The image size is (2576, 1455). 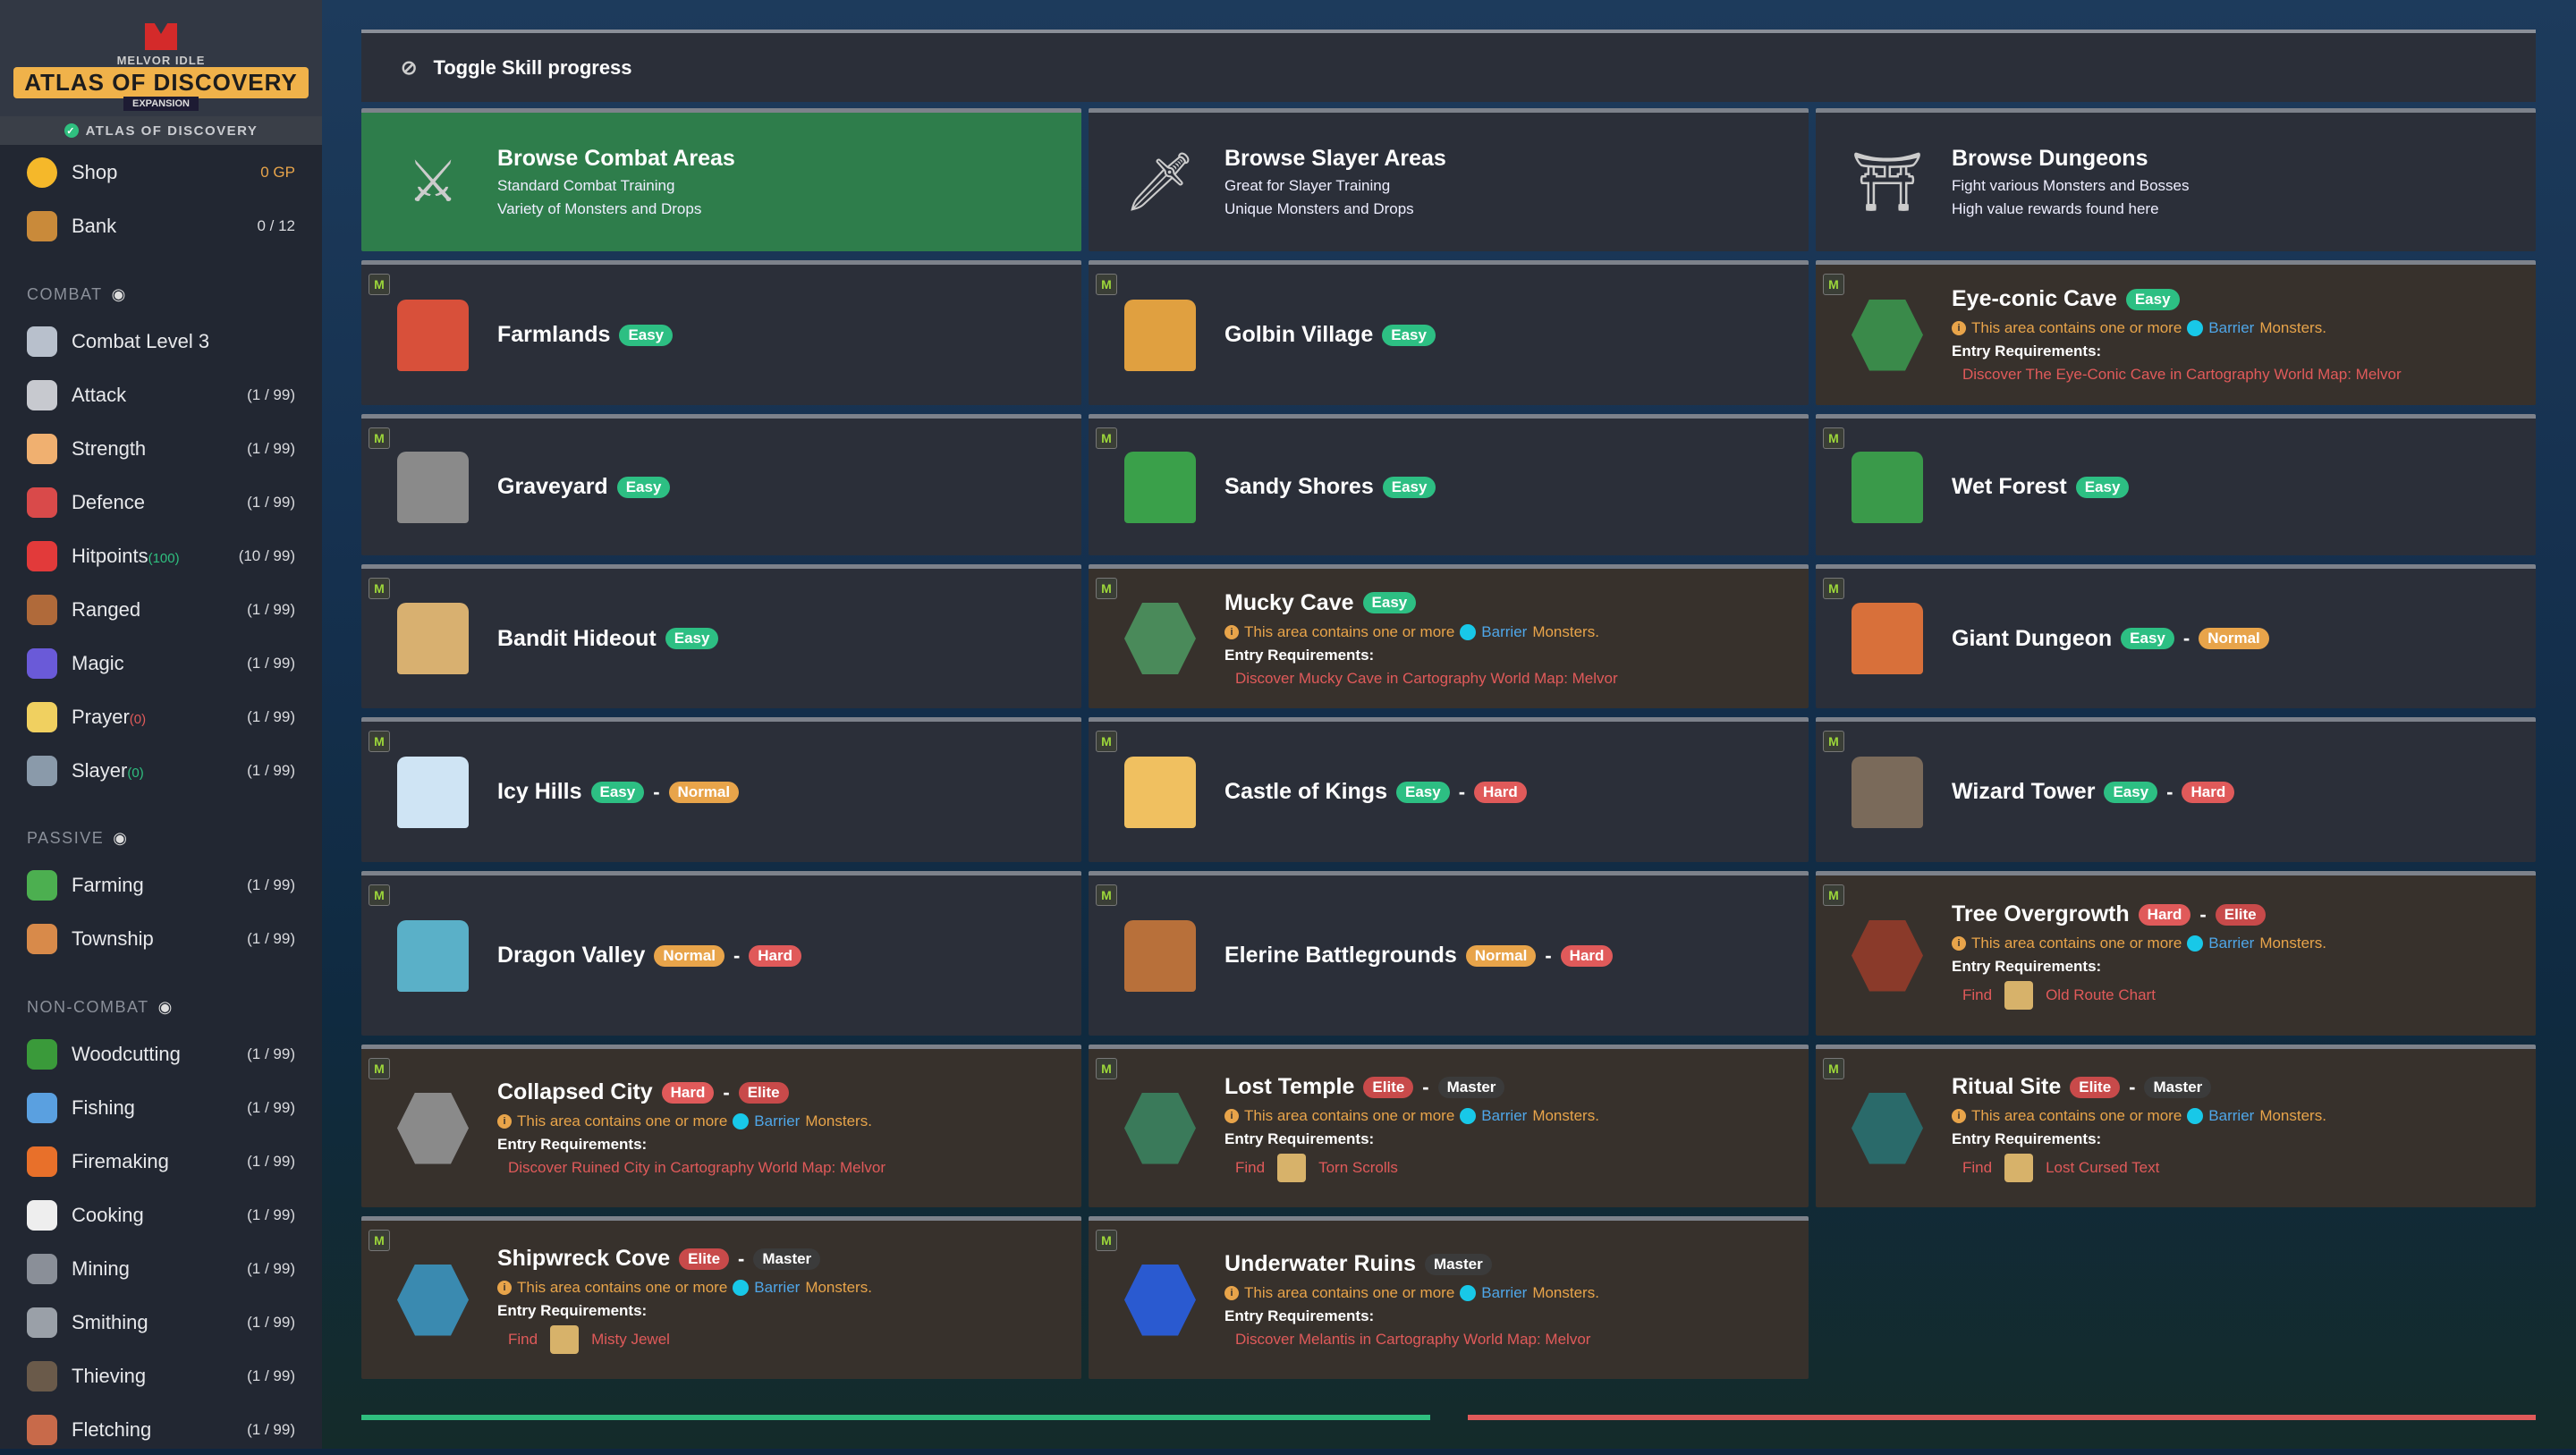 What do you see at coordinates (1330, 335) in the screenshot?
I see `area-title: Golbin Village Easy` at bounding box center [1330, 335].